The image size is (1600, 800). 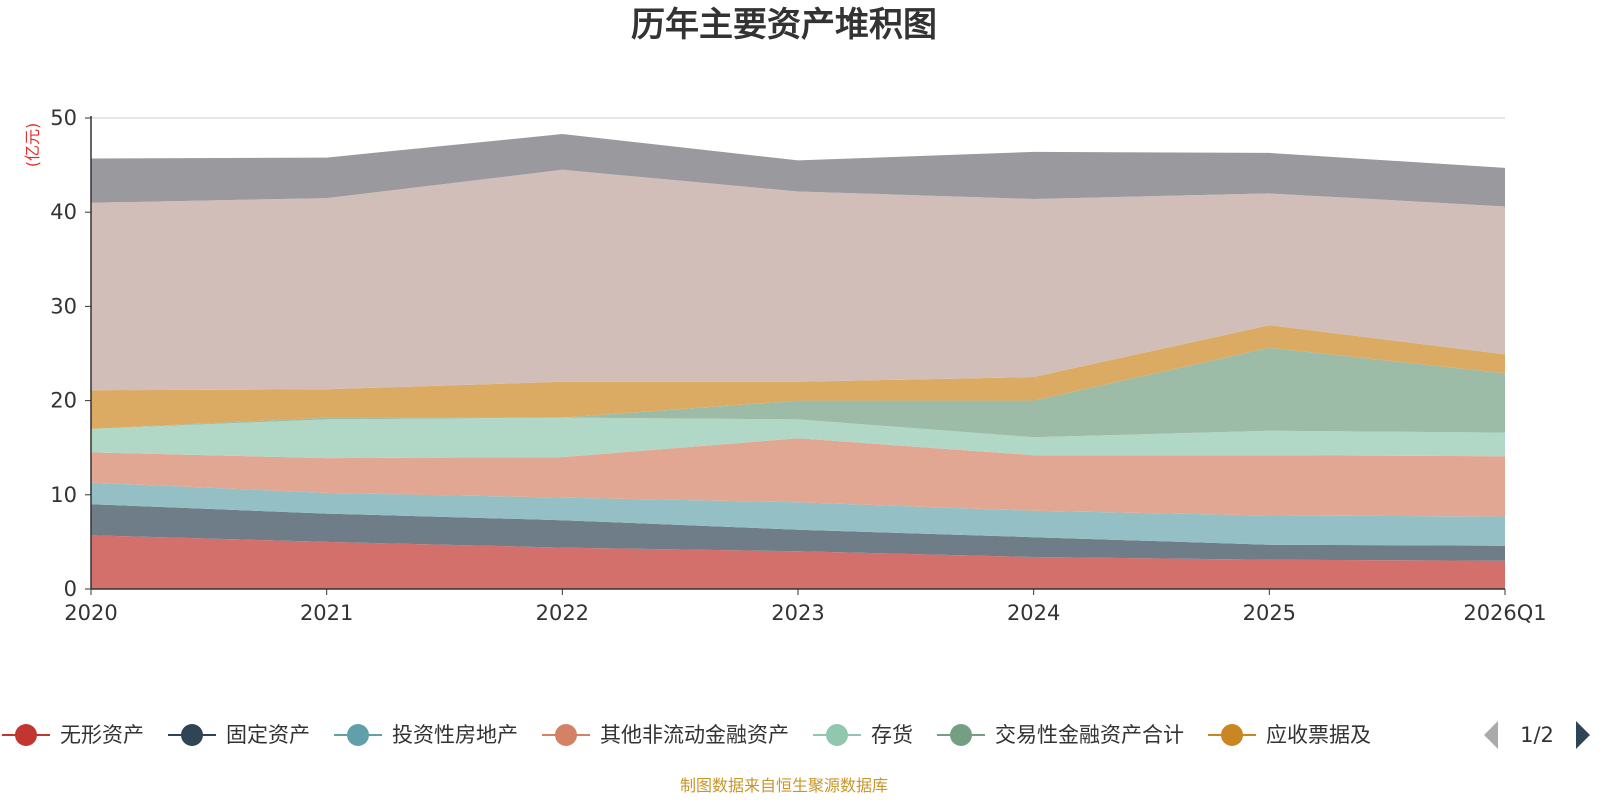 What do you see at coordinates (1491, 735) in the screenshot?
I see `legend-prev-icon` at bounding box center [1491, 735].